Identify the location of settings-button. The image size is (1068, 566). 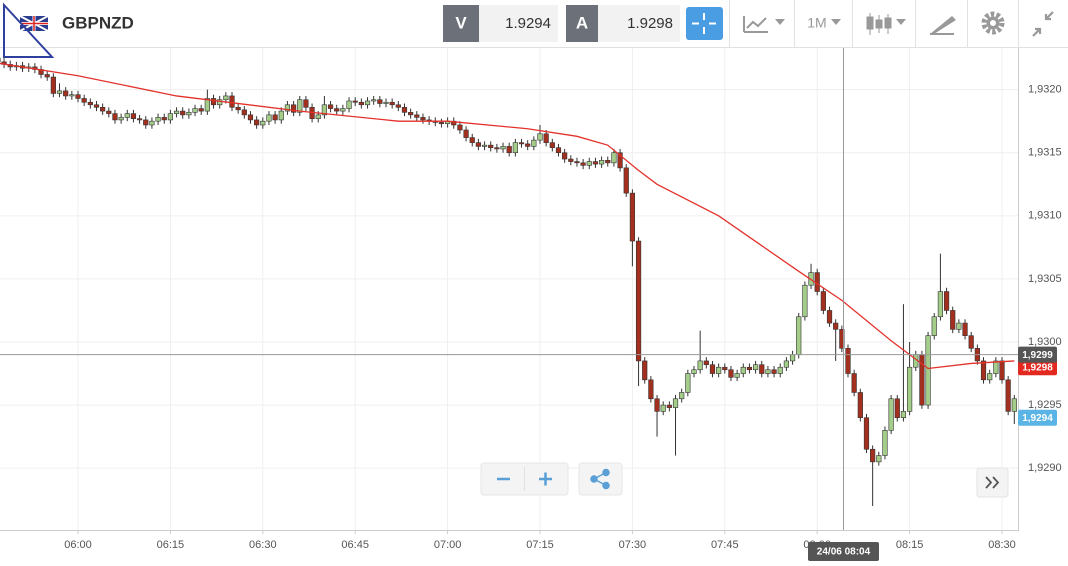
(993, 23).